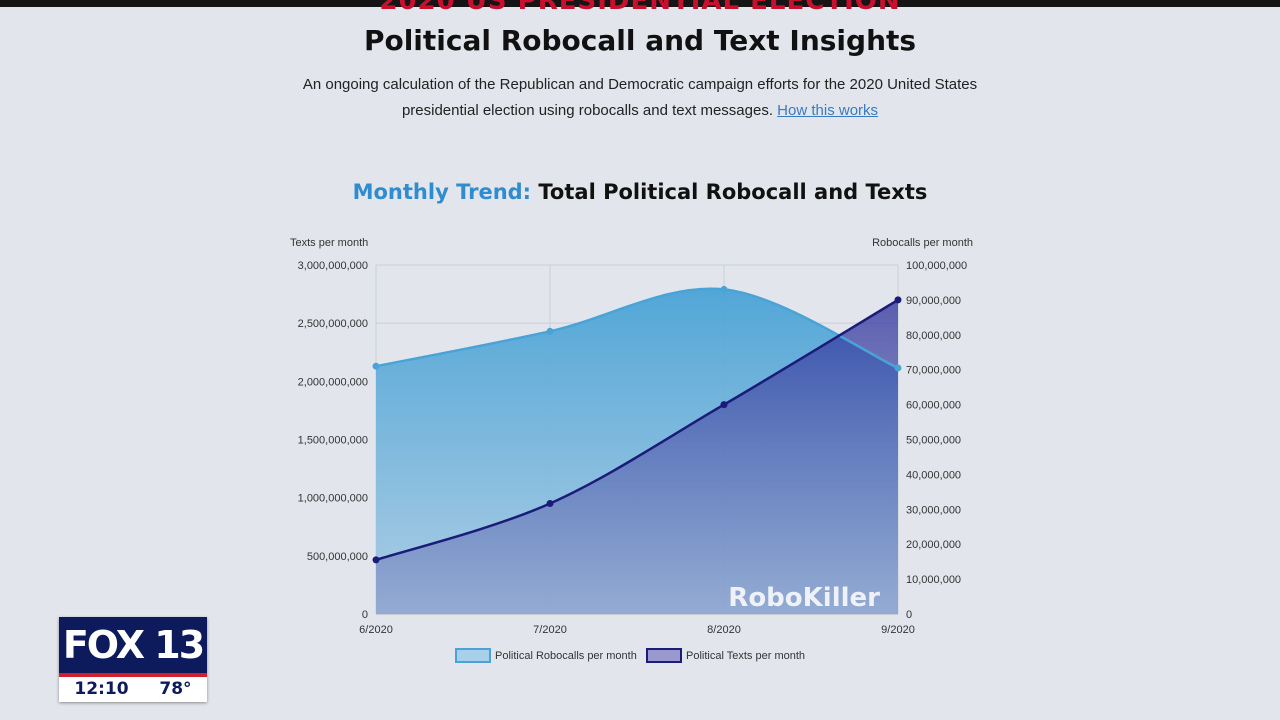 The image size is (1280, 720). I want to click on line-robocalls, so click(637, 328).